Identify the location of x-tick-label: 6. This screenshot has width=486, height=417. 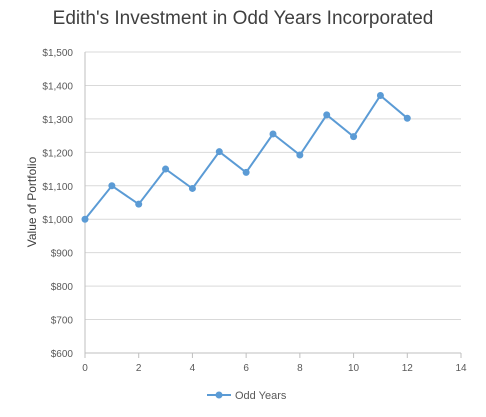
(246, 368).